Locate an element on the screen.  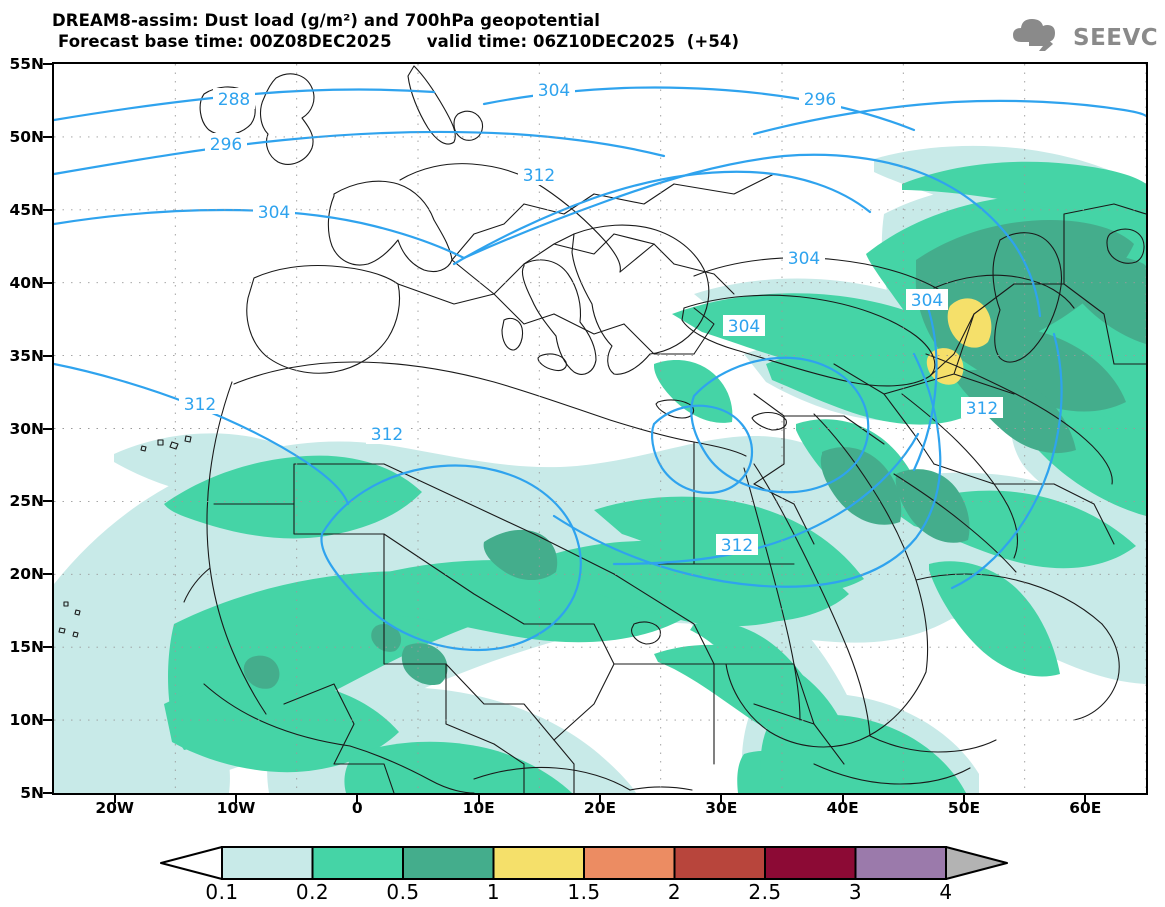
colorbar-label-0.2: 0.2 is located at coordinates (312, 892).